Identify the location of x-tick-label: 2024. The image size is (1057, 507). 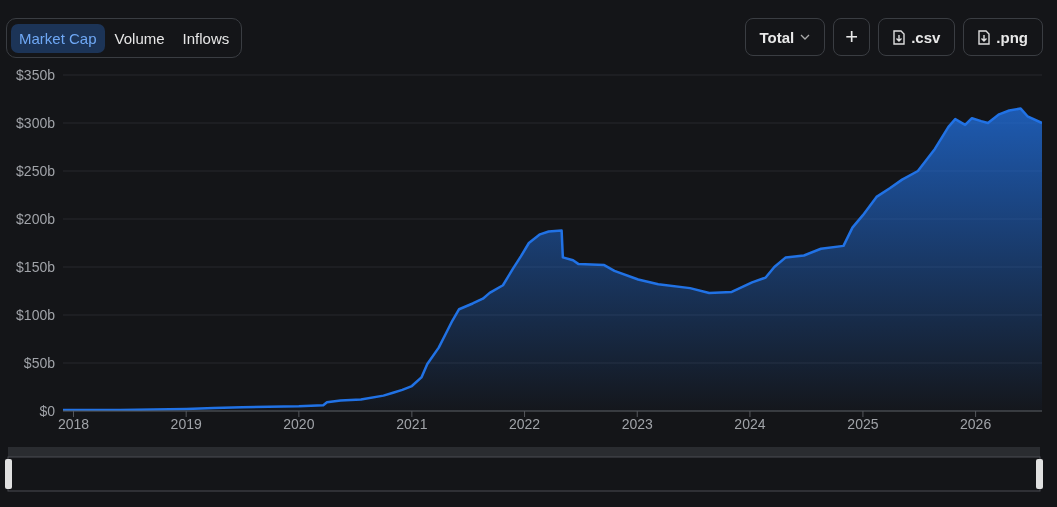
(750, 423).